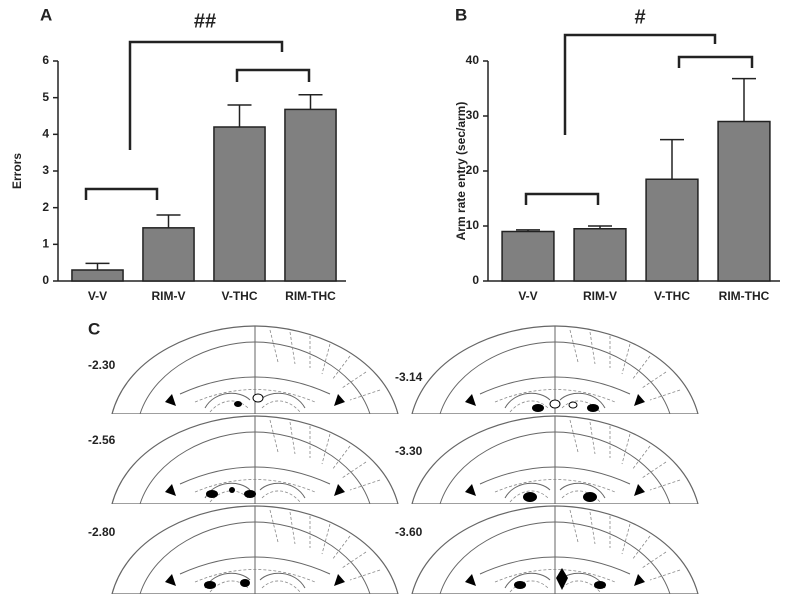 The width and height of the screenshot is (800, 610). What do you see at coordinates (45, 170) in the screenshot?
I see `y-tick-label: 3` at bounding box center [45, 170].